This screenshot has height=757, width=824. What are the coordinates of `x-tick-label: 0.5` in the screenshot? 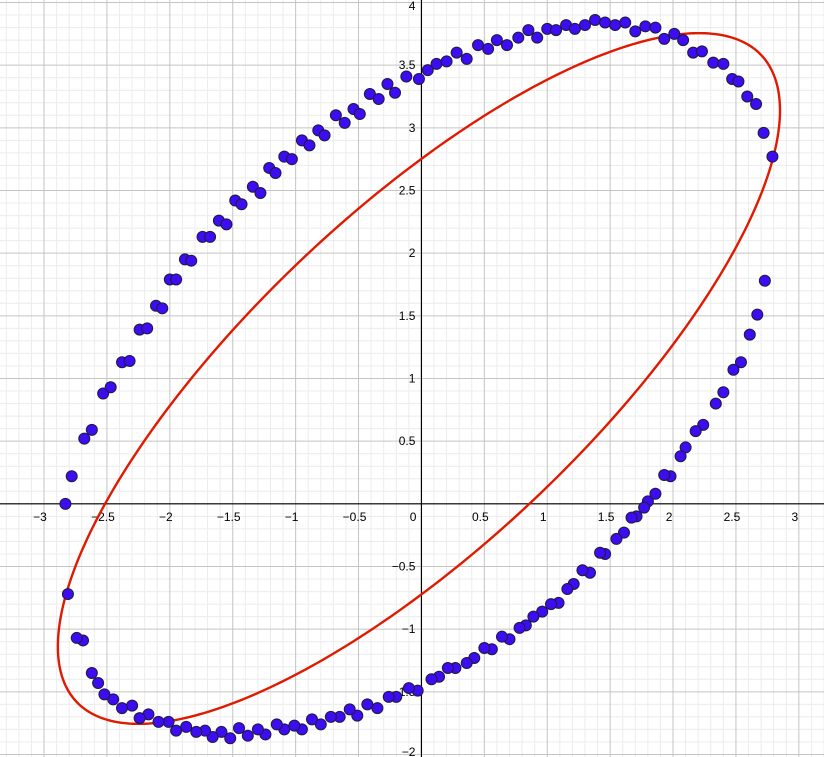 It's located at (480, 517).